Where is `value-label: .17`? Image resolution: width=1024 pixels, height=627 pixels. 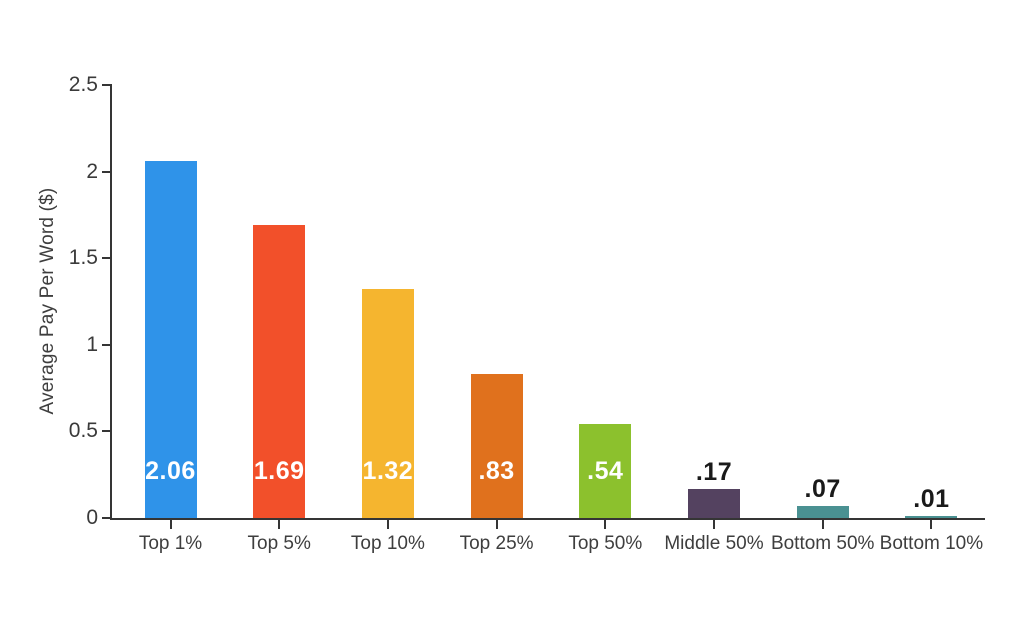 value-label: .17 is located at coordinates (714, 471).